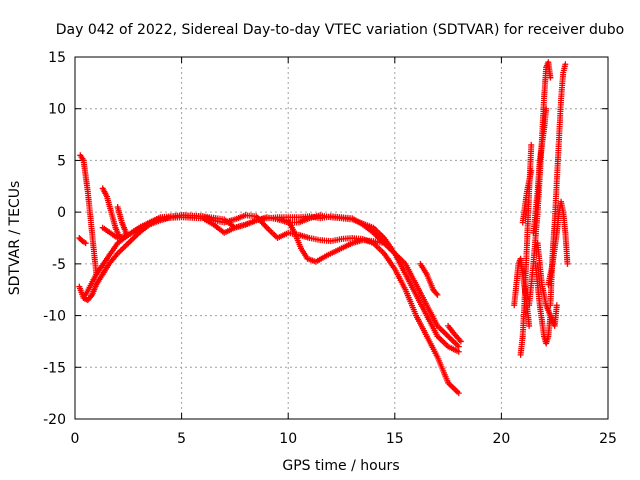  What do you see at coordinates (57, 58) in the screenshot?
I see `y-tick-label: 15` at bounding box center [57, 58].